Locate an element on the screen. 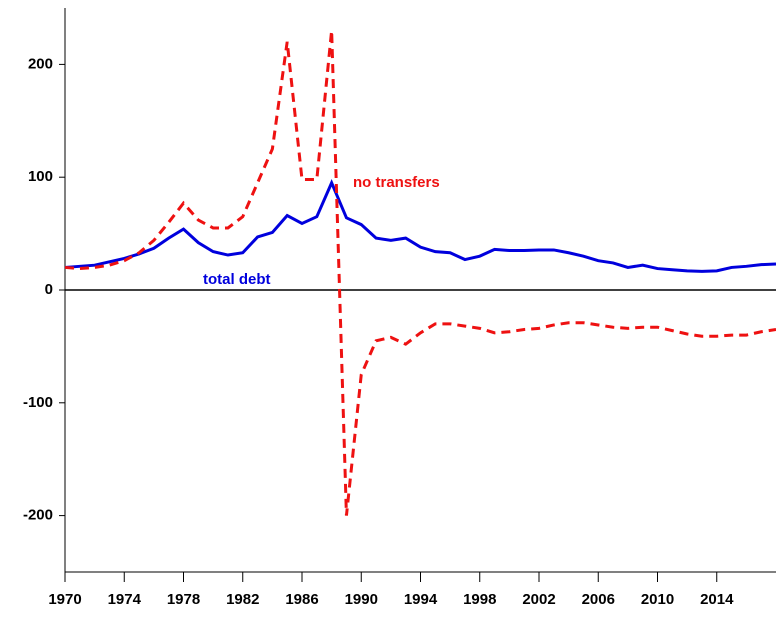  y-tick-label: 100 is located at coordinates (40, 176).